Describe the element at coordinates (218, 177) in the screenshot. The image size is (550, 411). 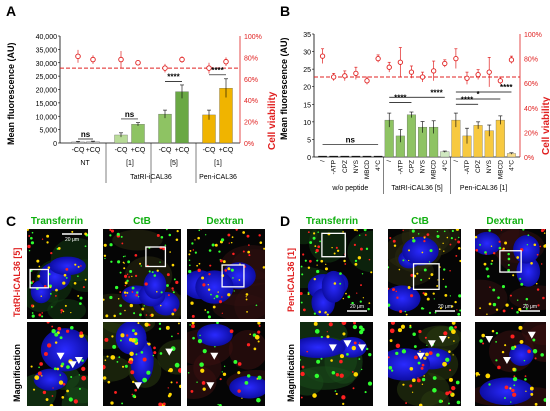
I see `a-group-label: Pen-iCAL36` at that location.